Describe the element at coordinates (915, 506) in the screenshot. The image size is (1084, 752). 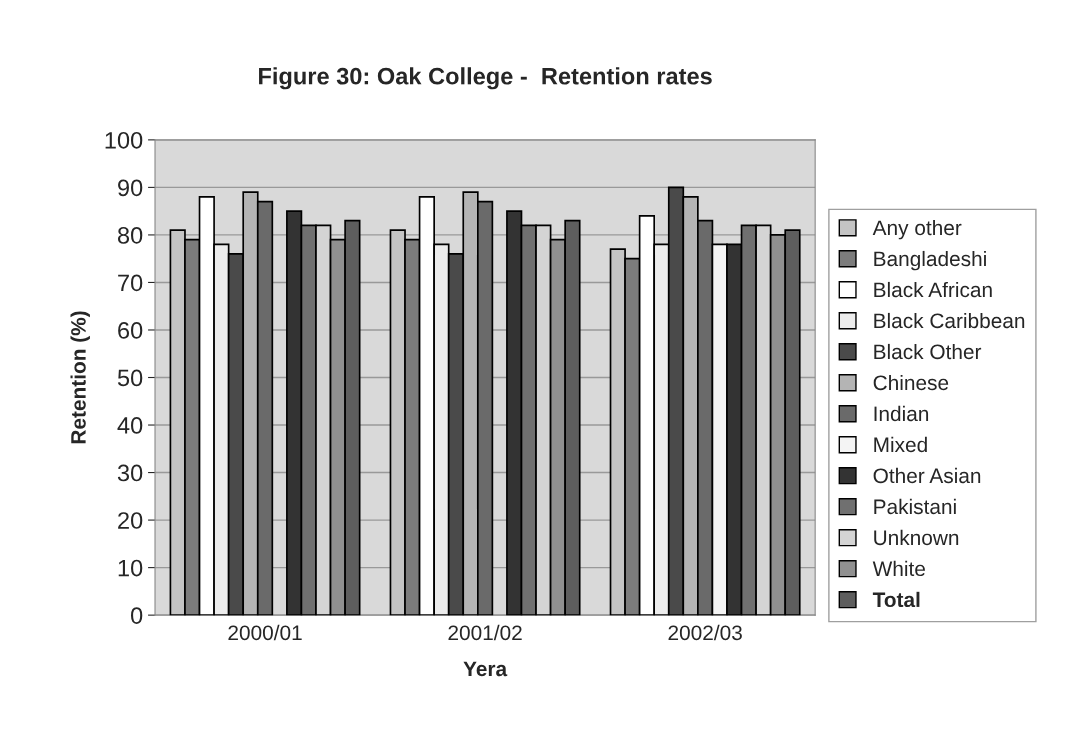
I see `legend-label: Pakistani` at that location.